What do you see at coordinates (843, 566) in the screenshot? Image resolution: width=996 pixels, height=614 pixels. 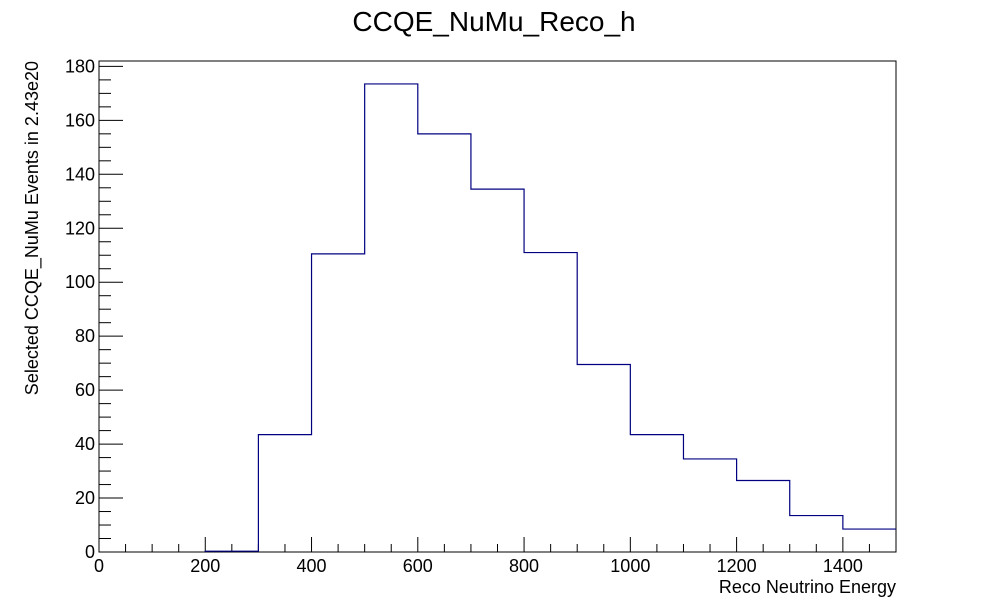 I see `x-tick-label: 1400` at bounding box center [843, 566].